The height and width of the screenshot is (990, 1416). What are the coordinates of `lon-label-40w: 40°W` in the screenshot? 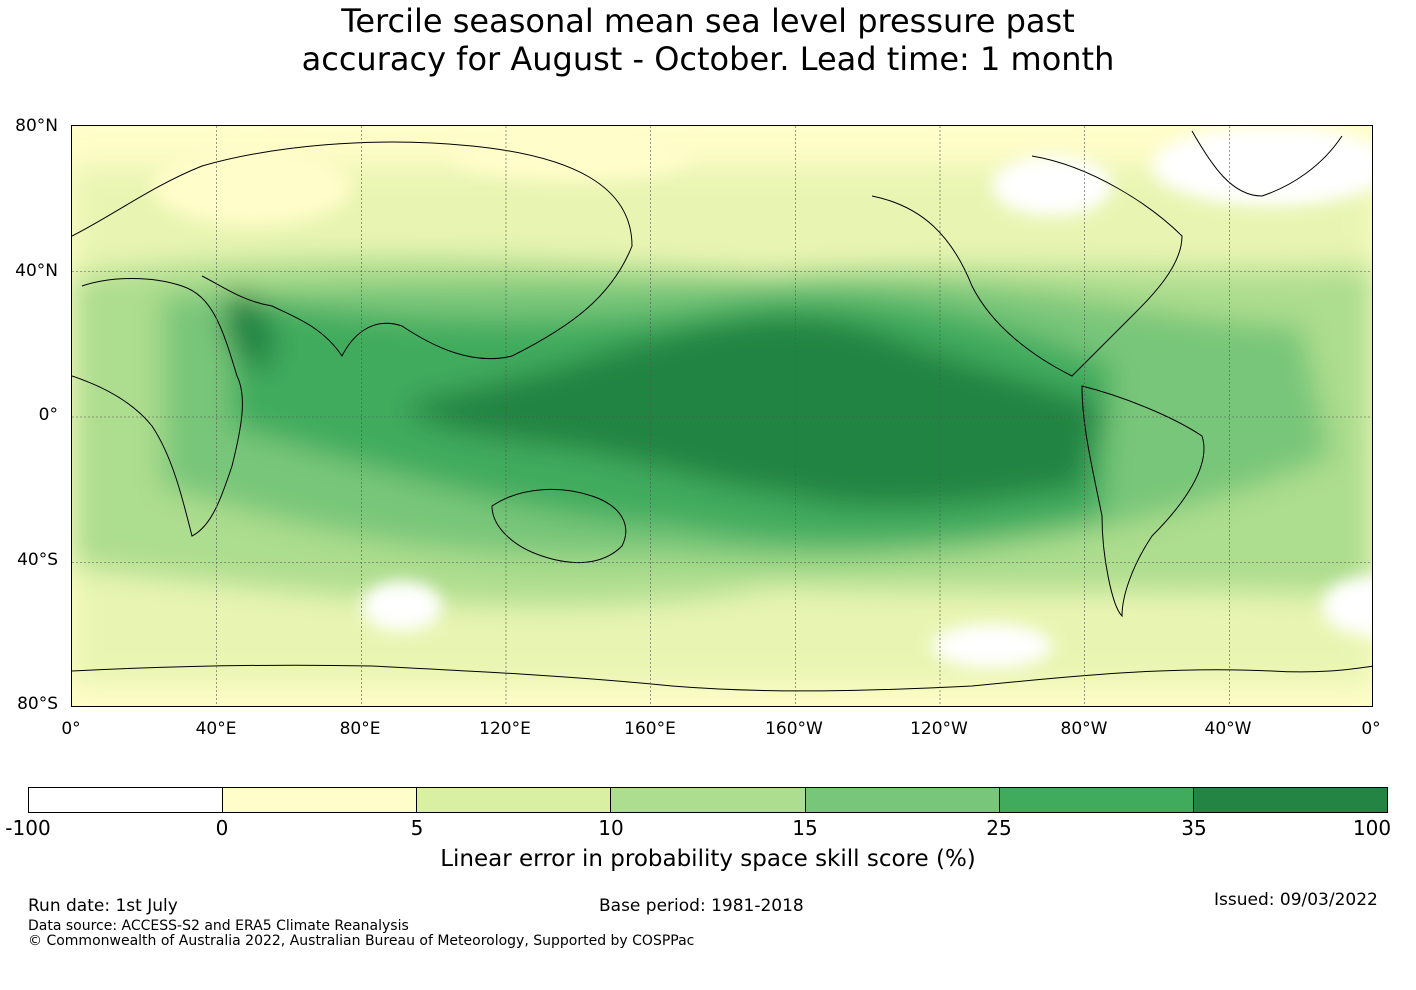 It's located at (1228, 729).